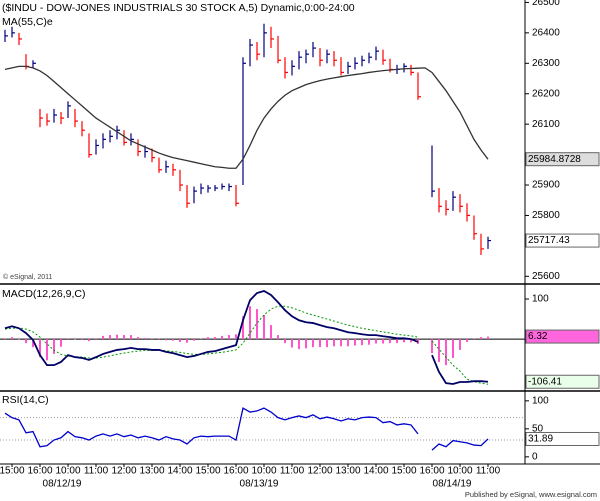 Image resolution: width=600 pixels, height=501 pixels. Describe the element at coordinates (545, 381) in the screenshot. I see `last-value-label: -106.41` at that location.